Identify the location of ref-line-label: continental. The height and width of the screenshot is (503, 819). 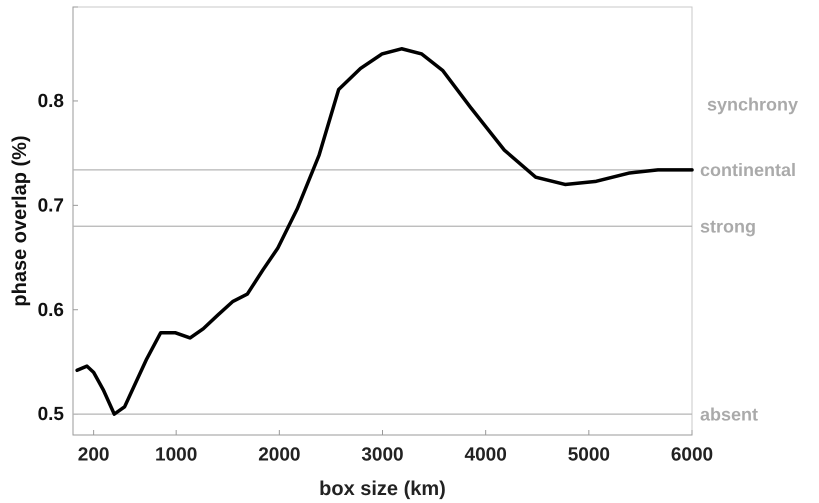
(748, 170).